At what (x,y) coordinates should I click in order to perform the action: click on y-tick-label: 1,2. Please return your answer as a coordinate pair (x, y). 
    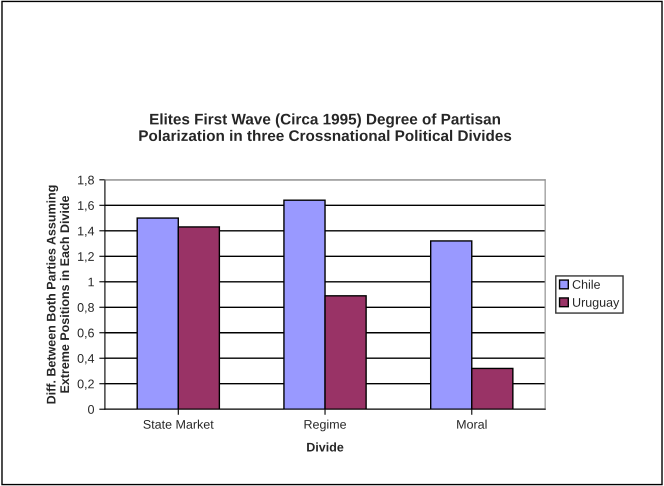
    Looking at the image, I should click on (86, 257).